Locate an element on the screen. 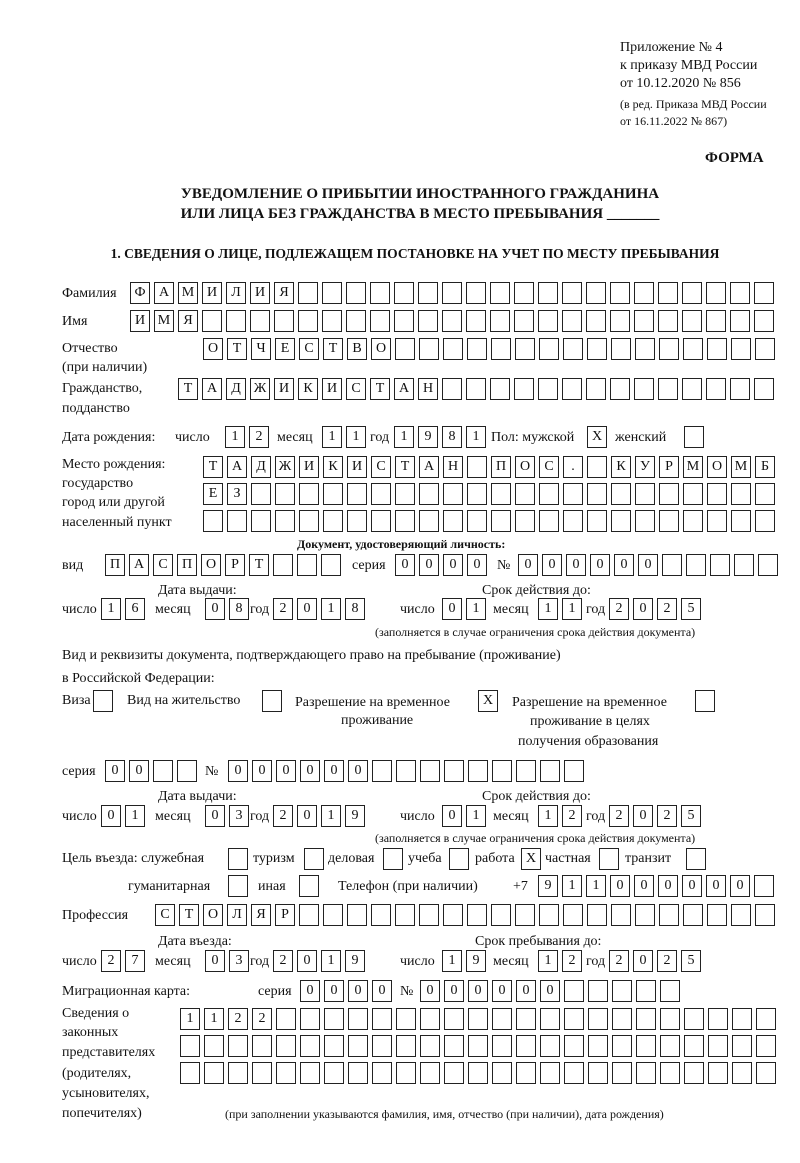  purpose-other-checkbox is located at coordinates (309, 886).